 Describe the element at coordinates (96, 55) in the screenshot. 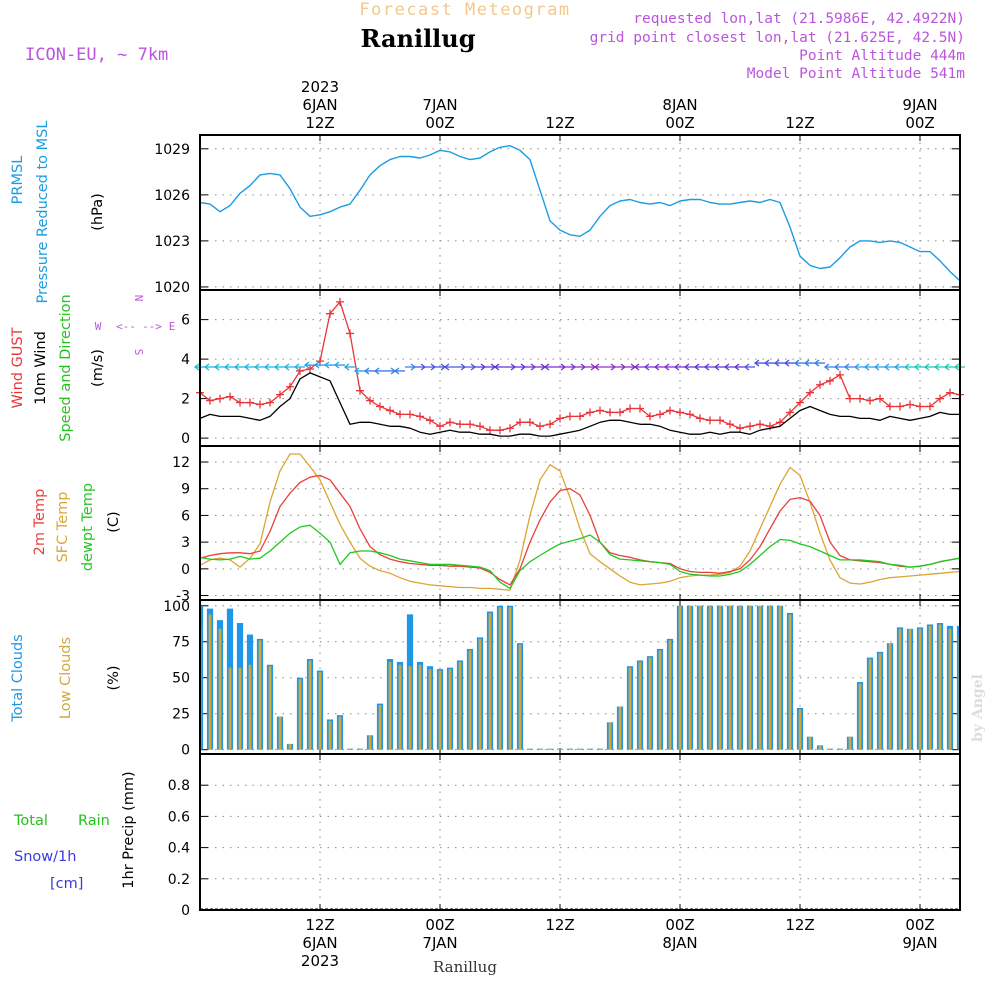

I see `model-name: ICON-EU, ~ 7km` at that location.